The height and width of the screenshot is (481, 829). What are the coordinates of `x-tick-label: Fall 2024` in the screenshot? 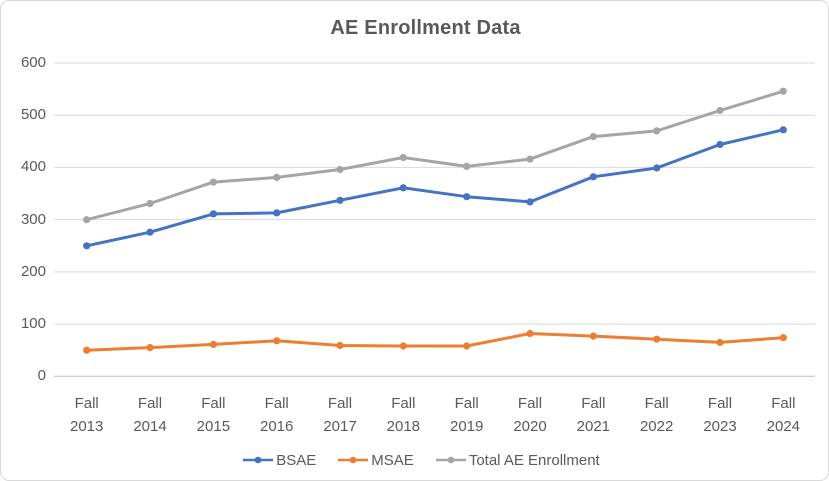 It's located at (783, 415).